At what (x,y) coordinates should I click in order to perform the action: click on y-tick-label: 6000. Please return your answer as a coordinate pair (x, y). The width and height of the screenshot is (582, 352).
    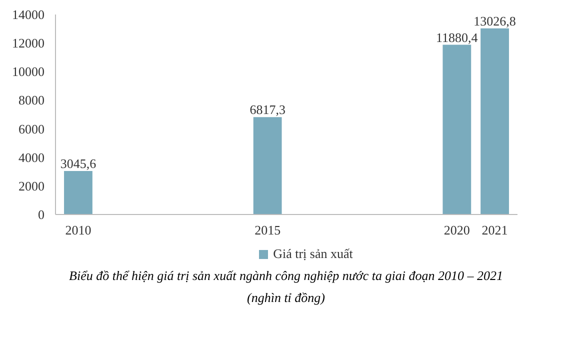
    Looking at the image, I should click on (31, 128).